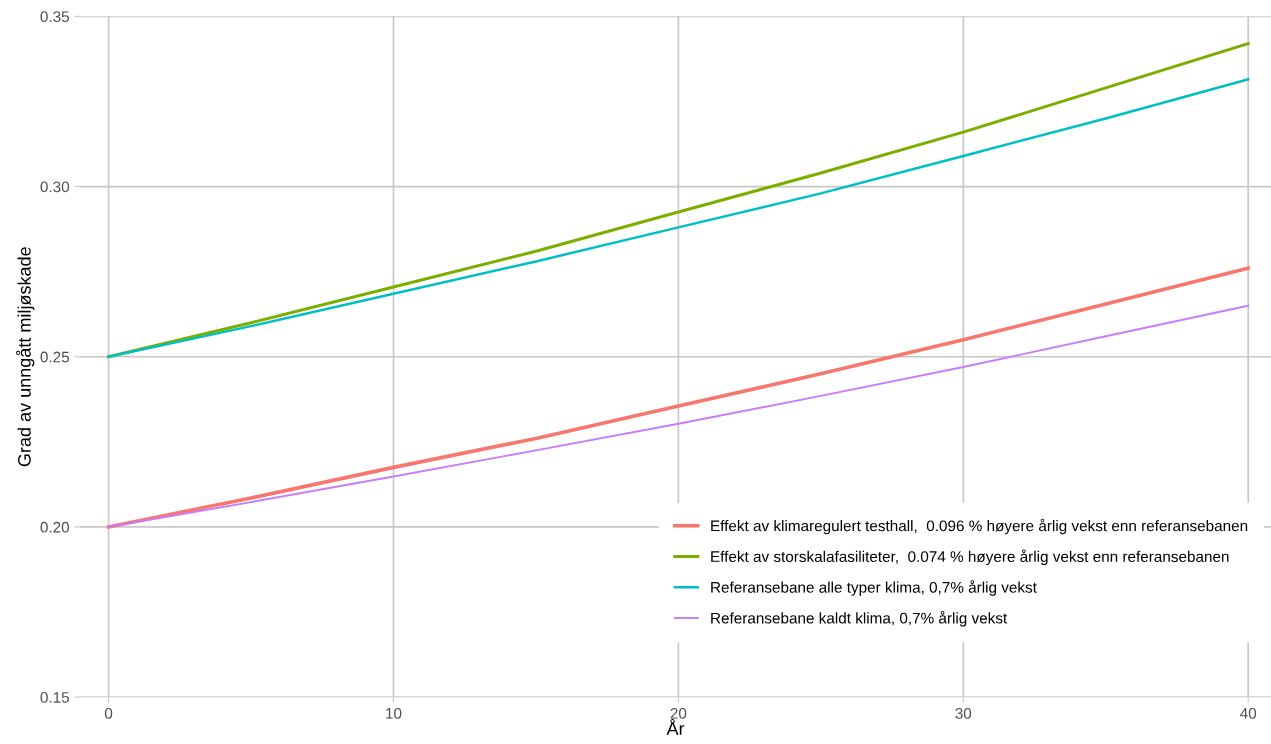  I want to click on x-tick-label: 40, so click(1248, 713).